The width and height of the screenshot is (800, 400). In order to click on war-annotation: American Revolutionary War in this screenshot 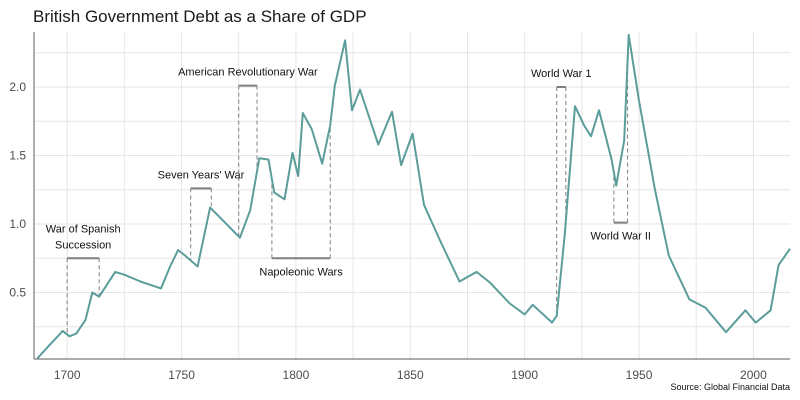, I will do `click(248, 152)`.